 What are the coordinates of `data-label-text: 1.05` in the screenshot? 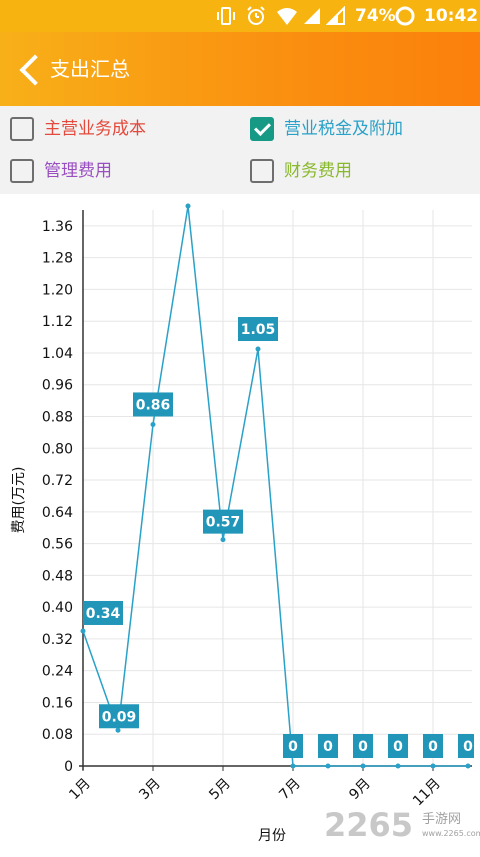 It's located at (258, 330).